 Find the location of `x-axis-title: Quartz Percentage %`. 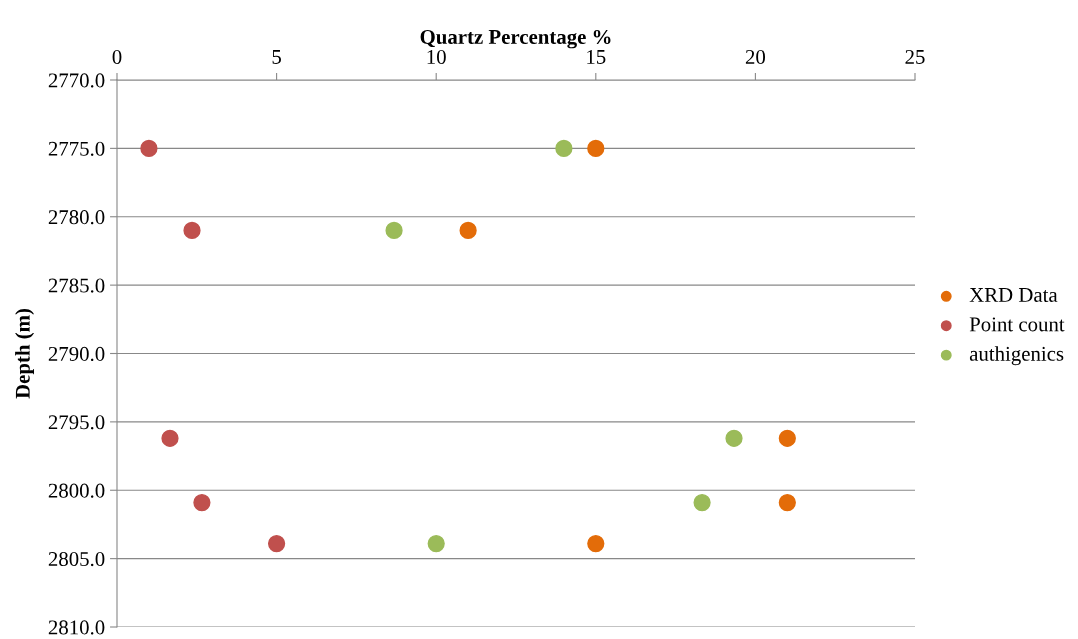

x-axis-title: Quartz Percentage % is located at coordinates (515, 39).